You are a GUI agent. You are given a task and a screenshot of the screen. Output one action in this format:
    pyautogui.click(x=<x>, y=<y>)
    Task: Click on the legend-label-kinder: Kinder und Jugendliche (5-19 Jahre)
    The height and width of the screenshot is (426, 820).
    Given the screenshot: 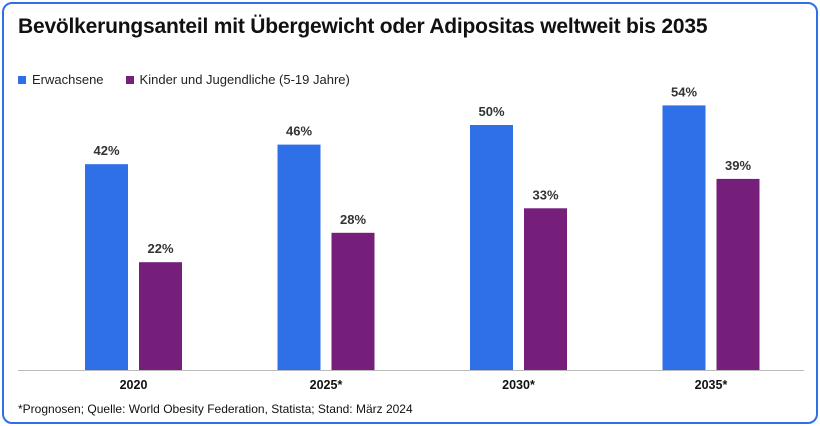 What is the action you would take?
    pyautogui.click(x=244, y=79)
    